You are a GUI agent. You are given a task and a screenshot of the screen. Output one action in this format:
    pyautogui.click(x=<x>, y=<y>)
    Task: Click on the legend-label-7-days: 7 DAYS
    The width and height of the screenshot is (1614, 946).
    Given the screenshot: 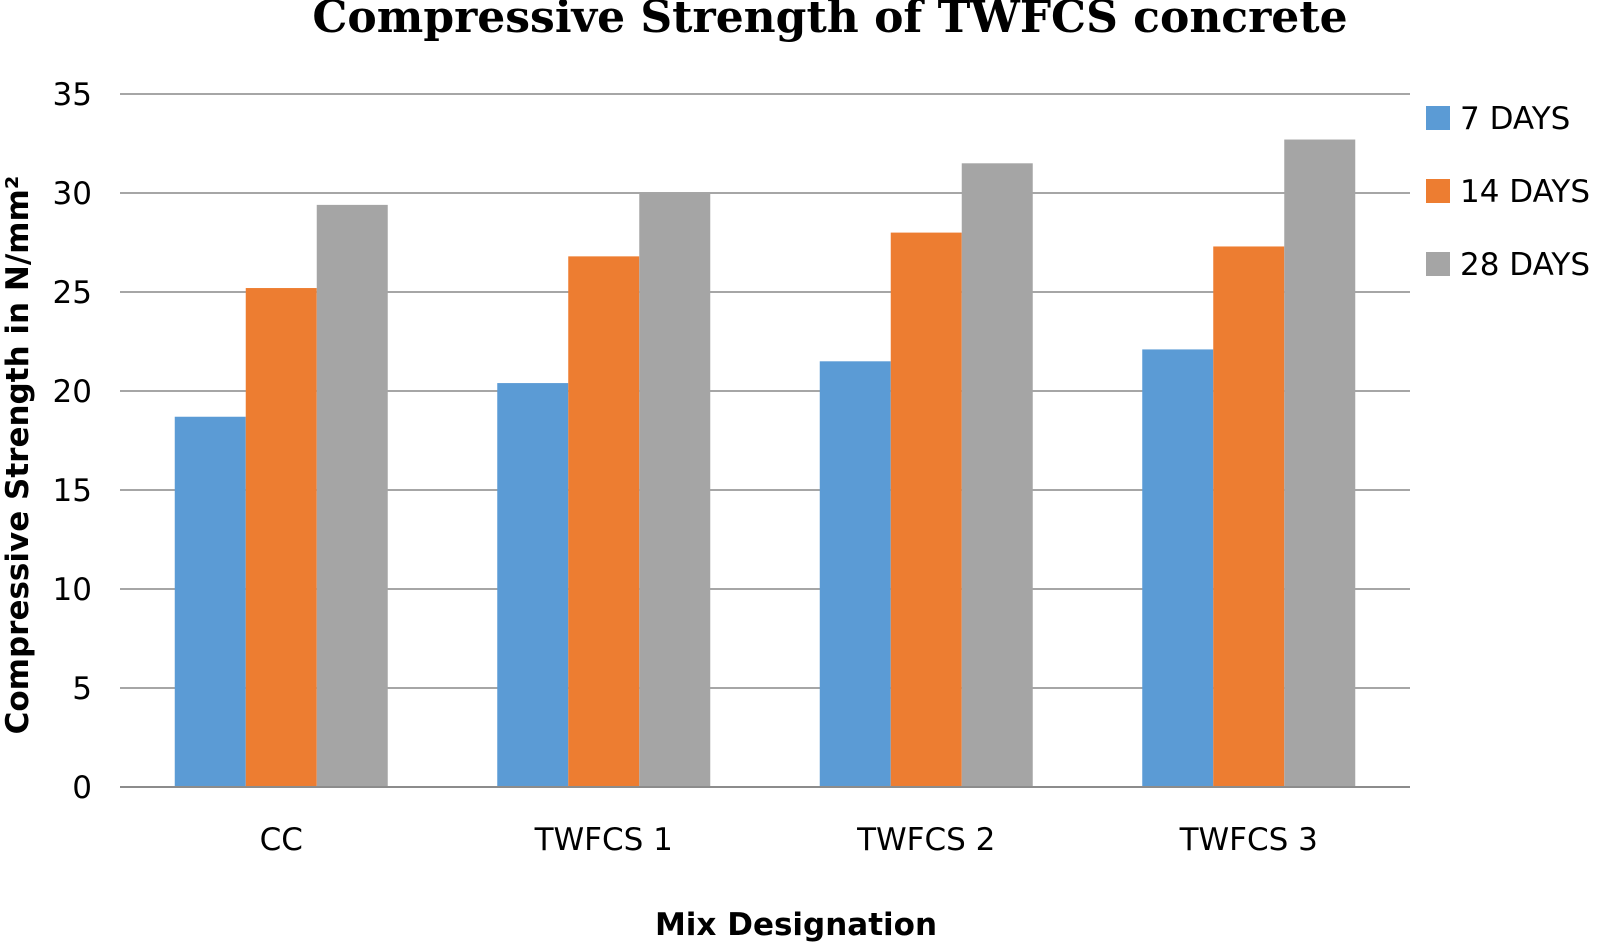 What is the action you would take?
    pyautogui.click(x=1515, y=119)
    